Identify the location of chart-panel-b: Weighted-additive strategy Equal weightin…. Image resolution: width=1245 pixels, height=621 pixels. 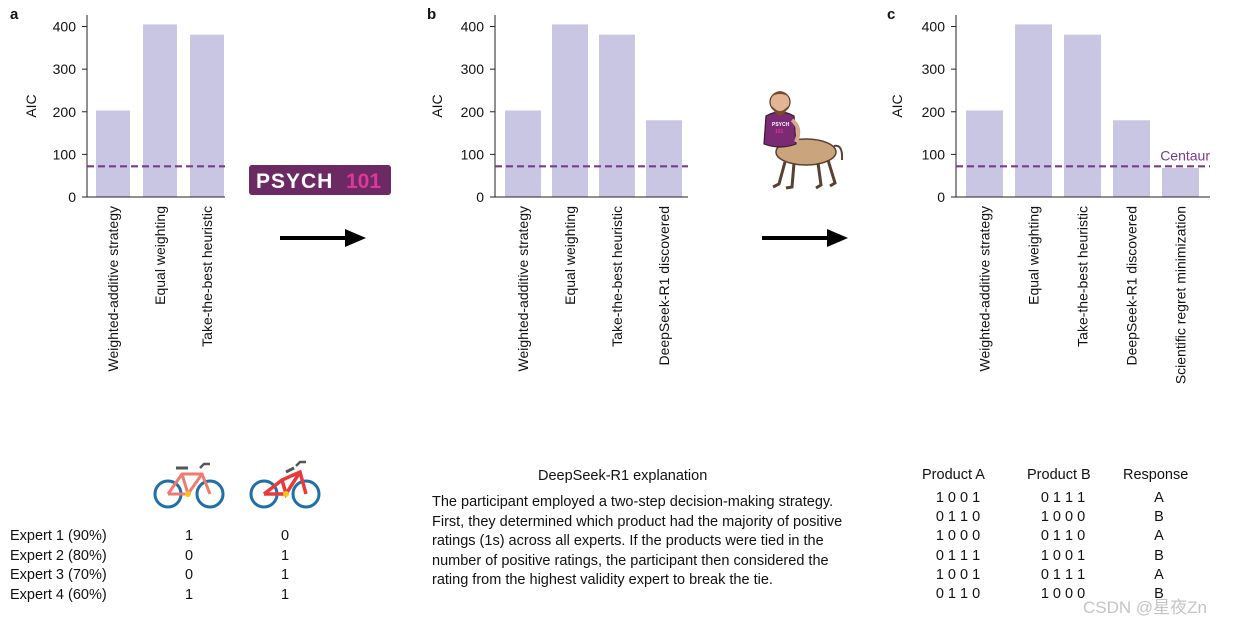
(558, 193).